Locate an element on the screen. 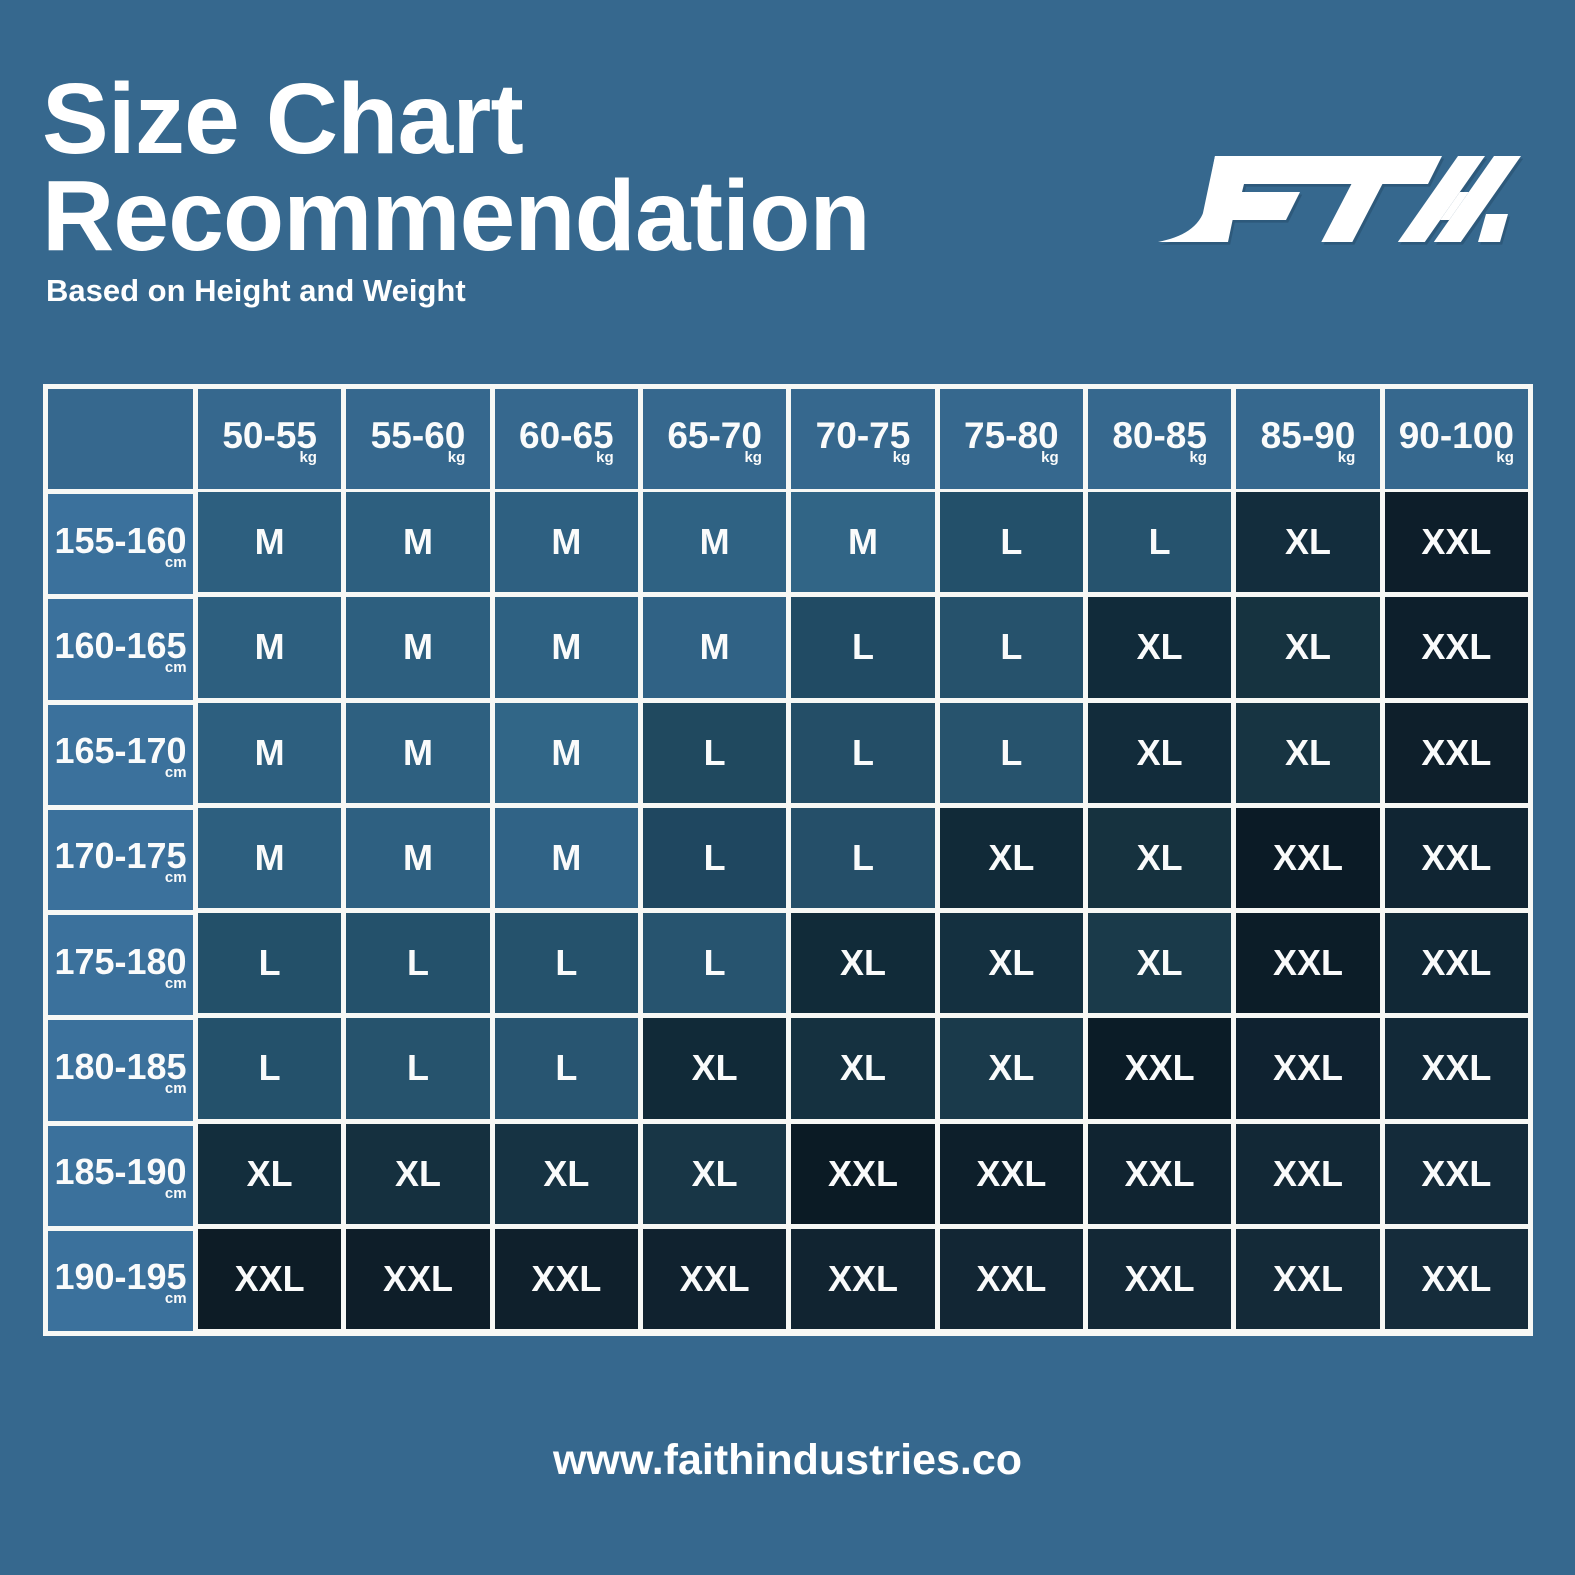  size-cell-r8c5: XXL is located at coordinates (863, 1278).